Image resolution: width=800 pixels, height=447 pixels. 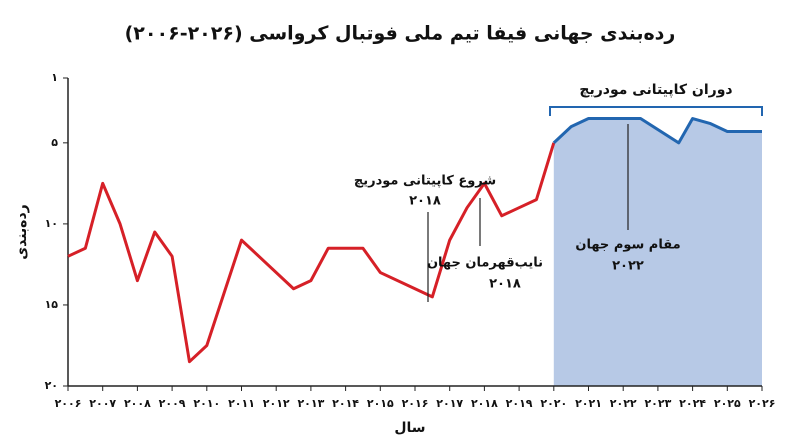 What do you see at coordinates (54, 77) in the screenshot?
I see `y-tick-label: ۱` at bounding box center [54, 77].